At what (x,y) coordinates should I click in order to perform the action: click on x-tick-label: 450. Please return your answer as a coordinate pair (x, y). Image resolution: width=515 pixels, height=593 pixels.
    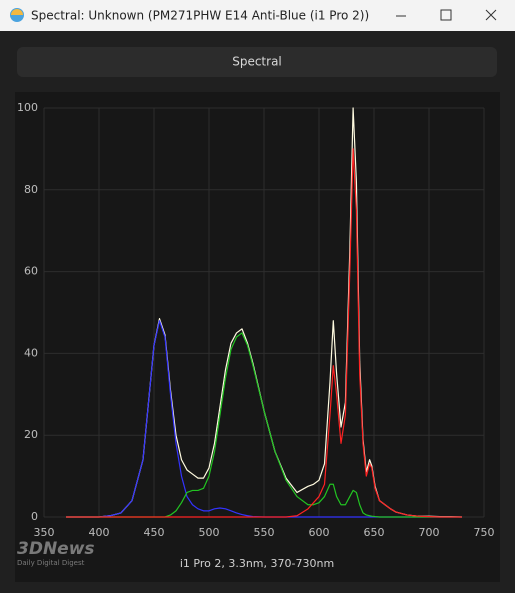
    Looking at the image, I should click on (154, 532).